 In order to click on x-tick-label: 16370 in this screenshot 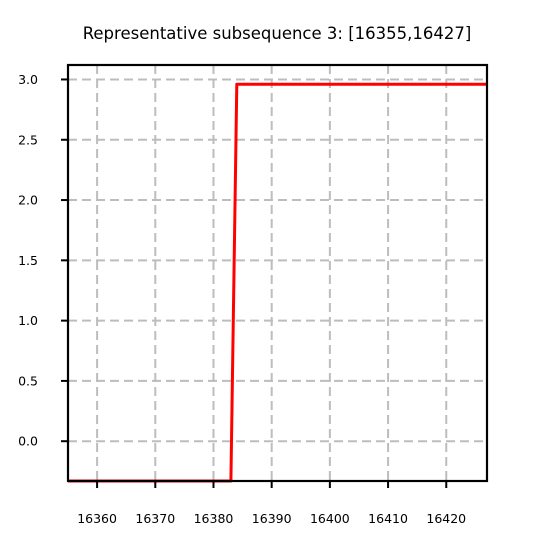, I will do `click(155, 518)`.